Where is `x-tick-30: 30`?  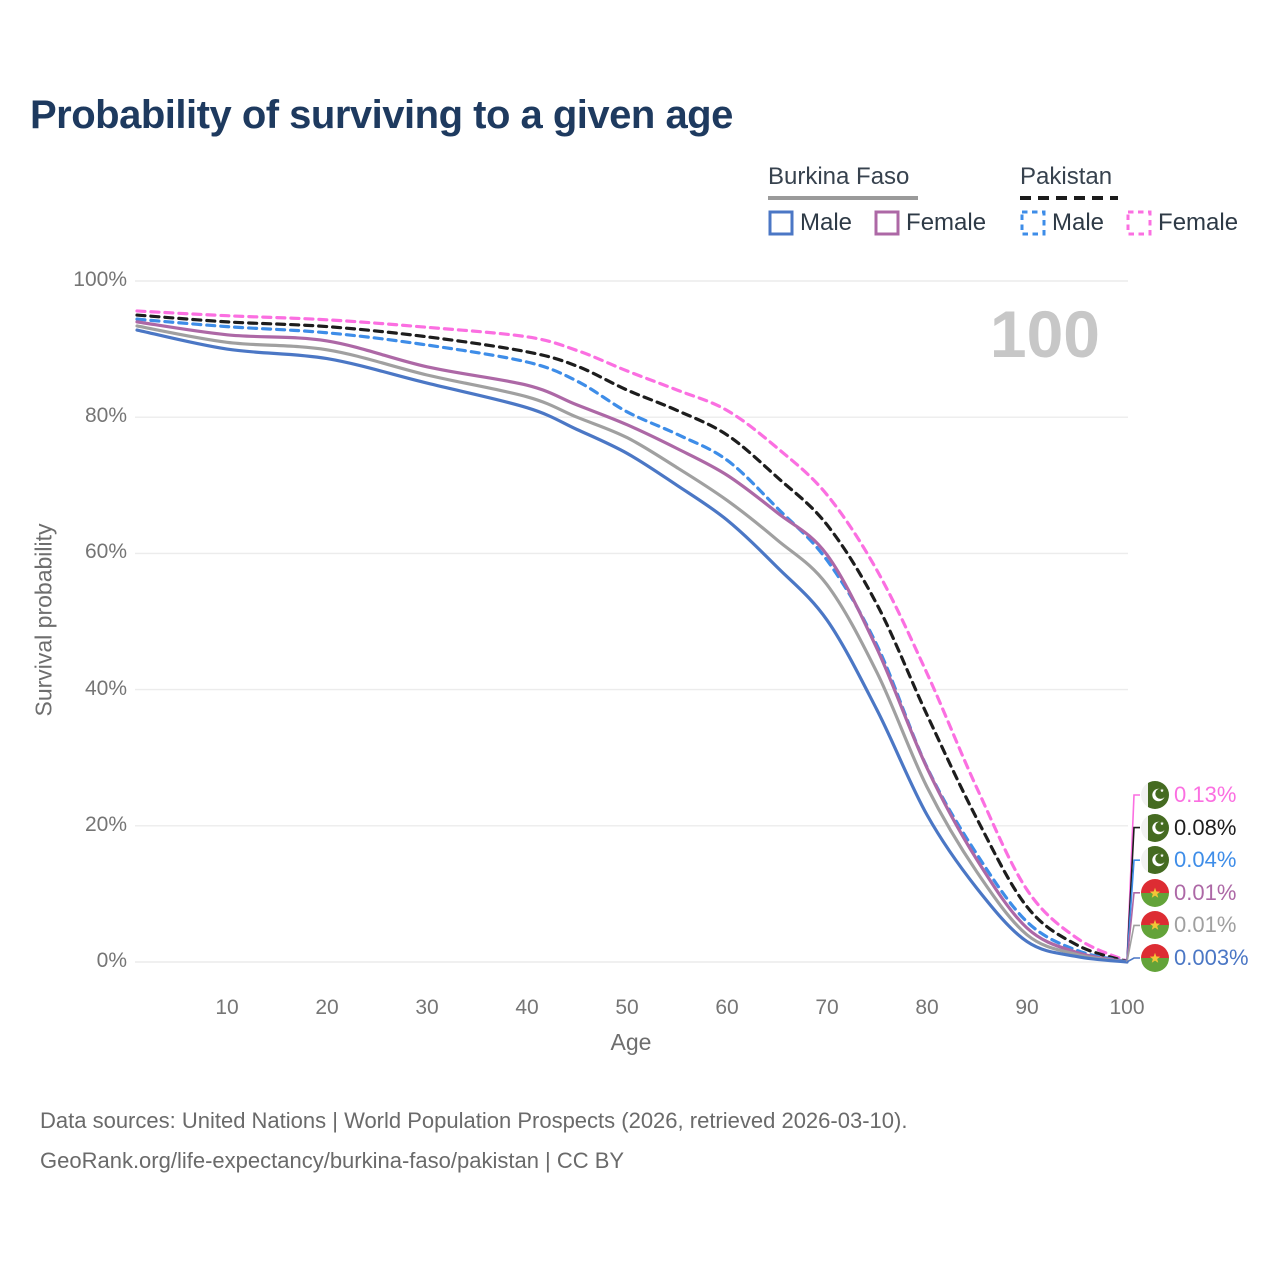
x-tick-30: 30 is located at coordinates (427, 1007).